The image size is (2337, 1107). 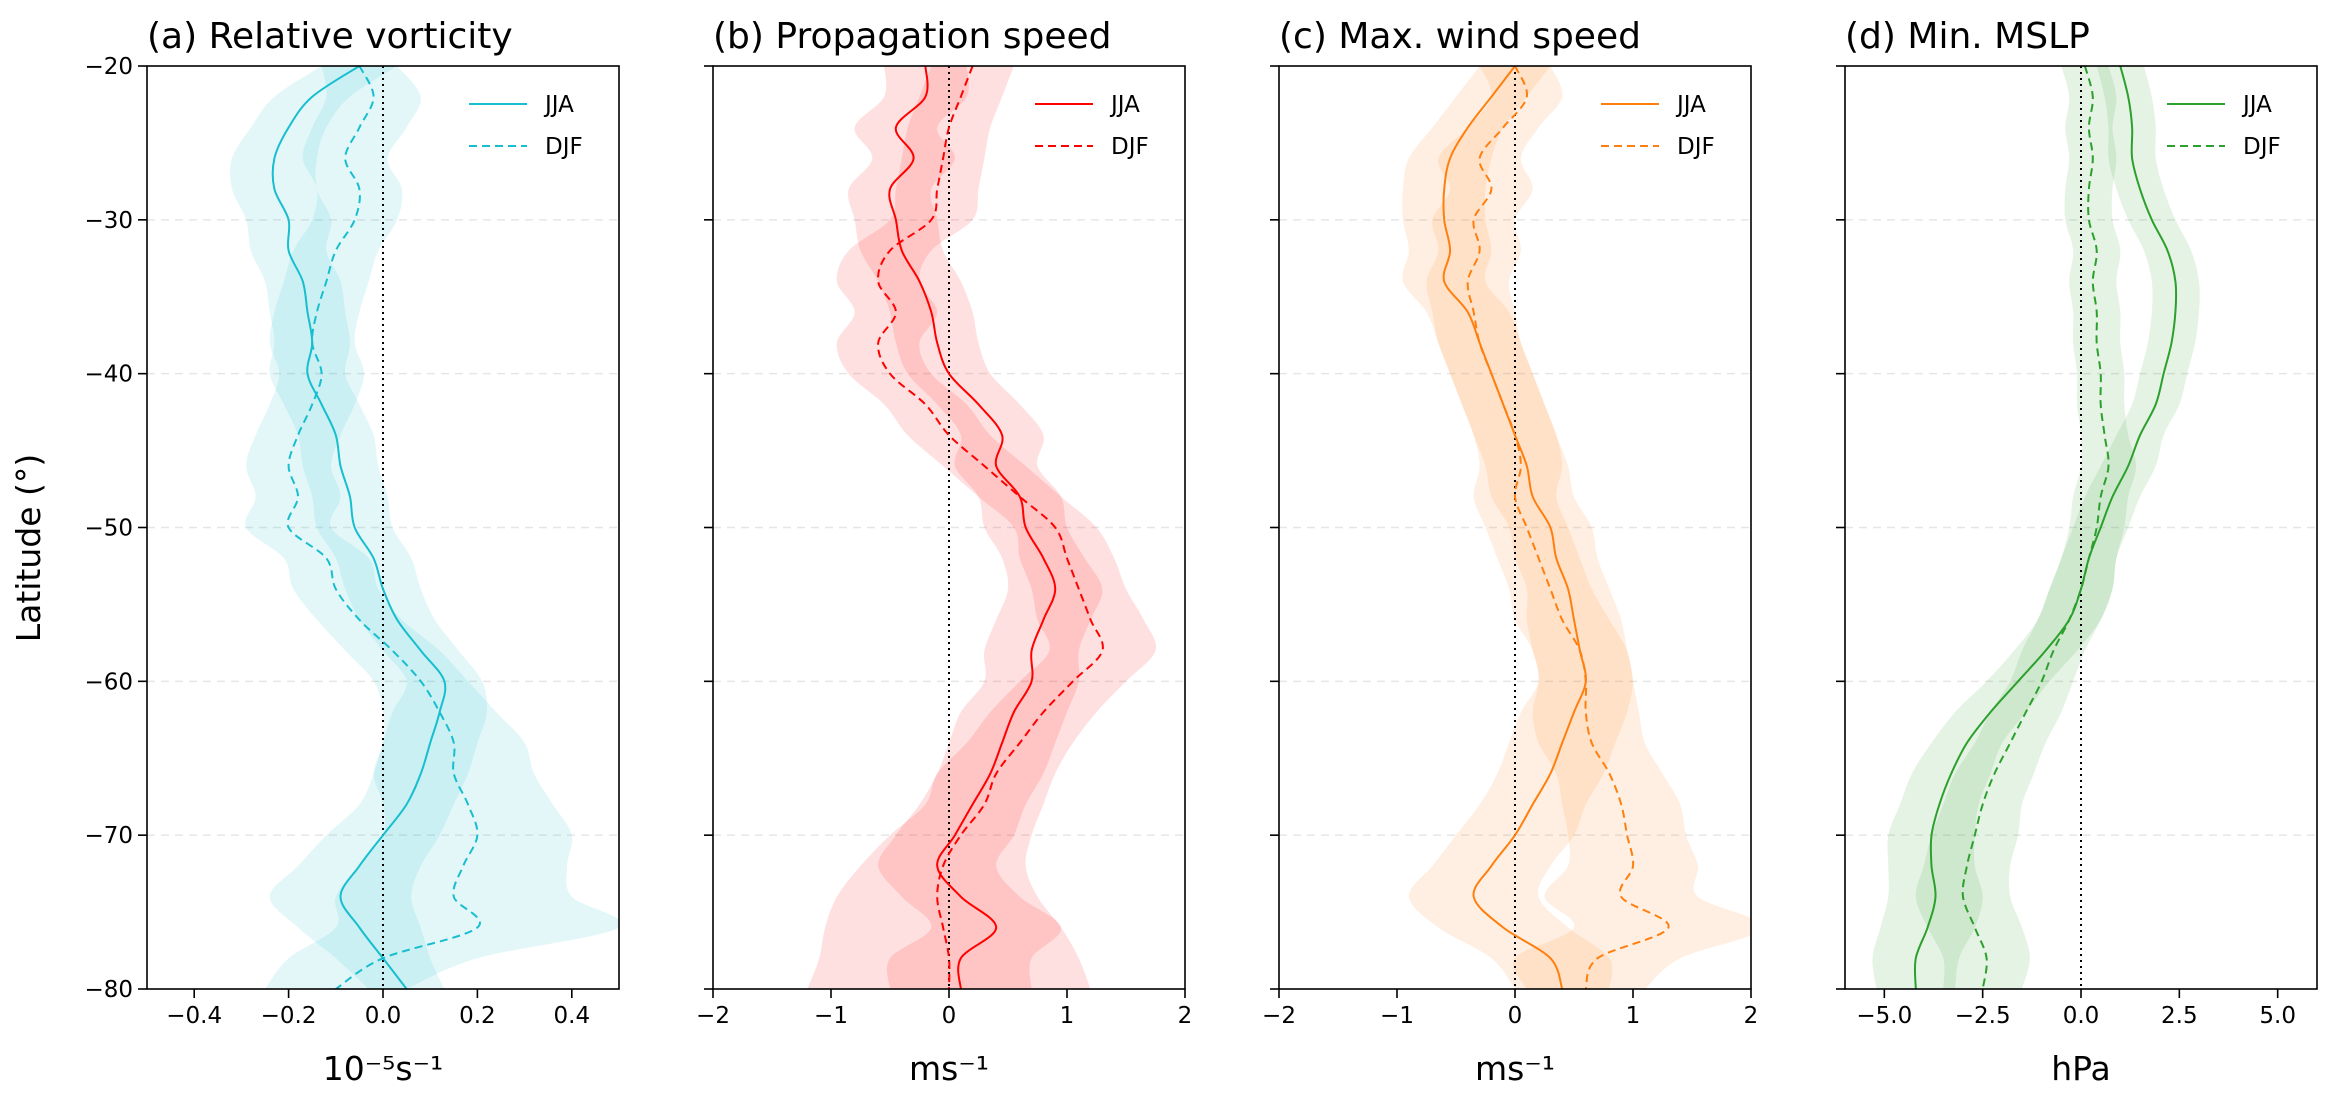 I want to click on x-tick-label: −0.4, so click(x=194, y=1016).